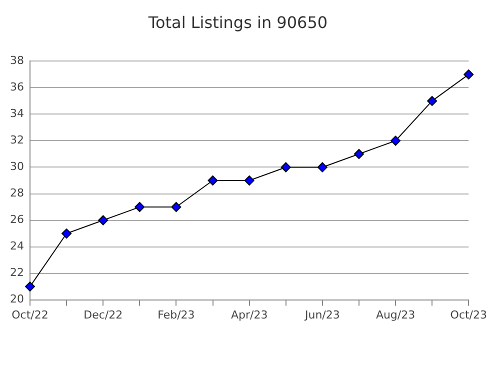 This screenshot has width=490, height=380. I want to click on y-tick-label: 22, so click(17, 273).